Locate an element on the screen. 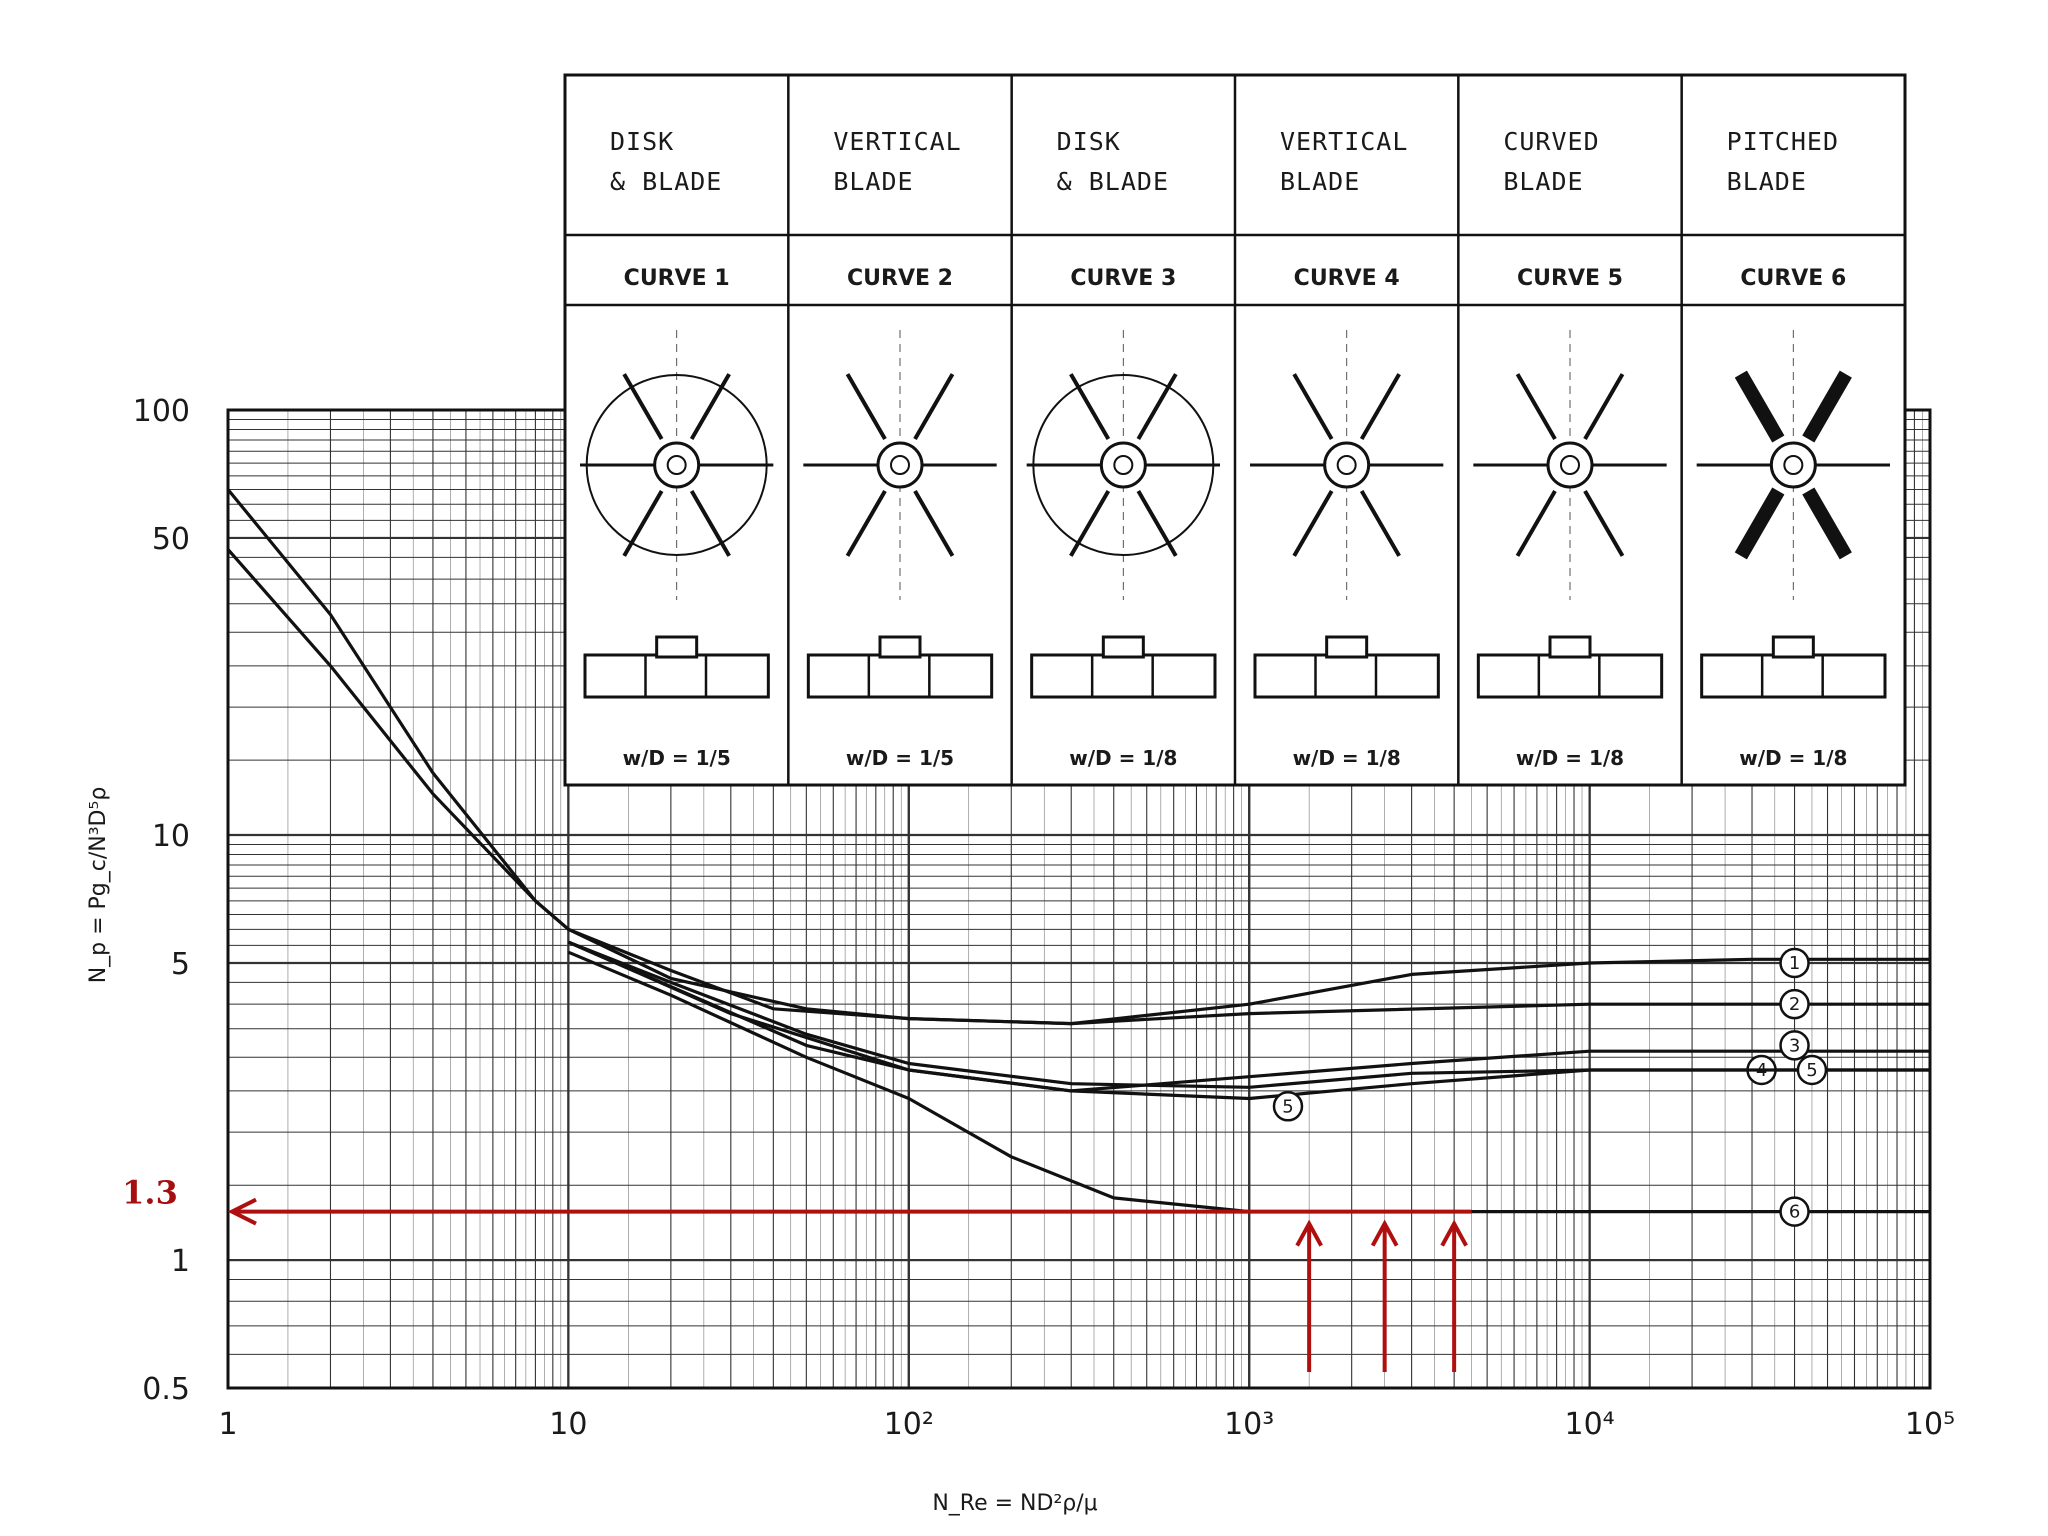  x-axis-label: N_Re = ND²ρ/μ is located at coordinates (1014, 1503).